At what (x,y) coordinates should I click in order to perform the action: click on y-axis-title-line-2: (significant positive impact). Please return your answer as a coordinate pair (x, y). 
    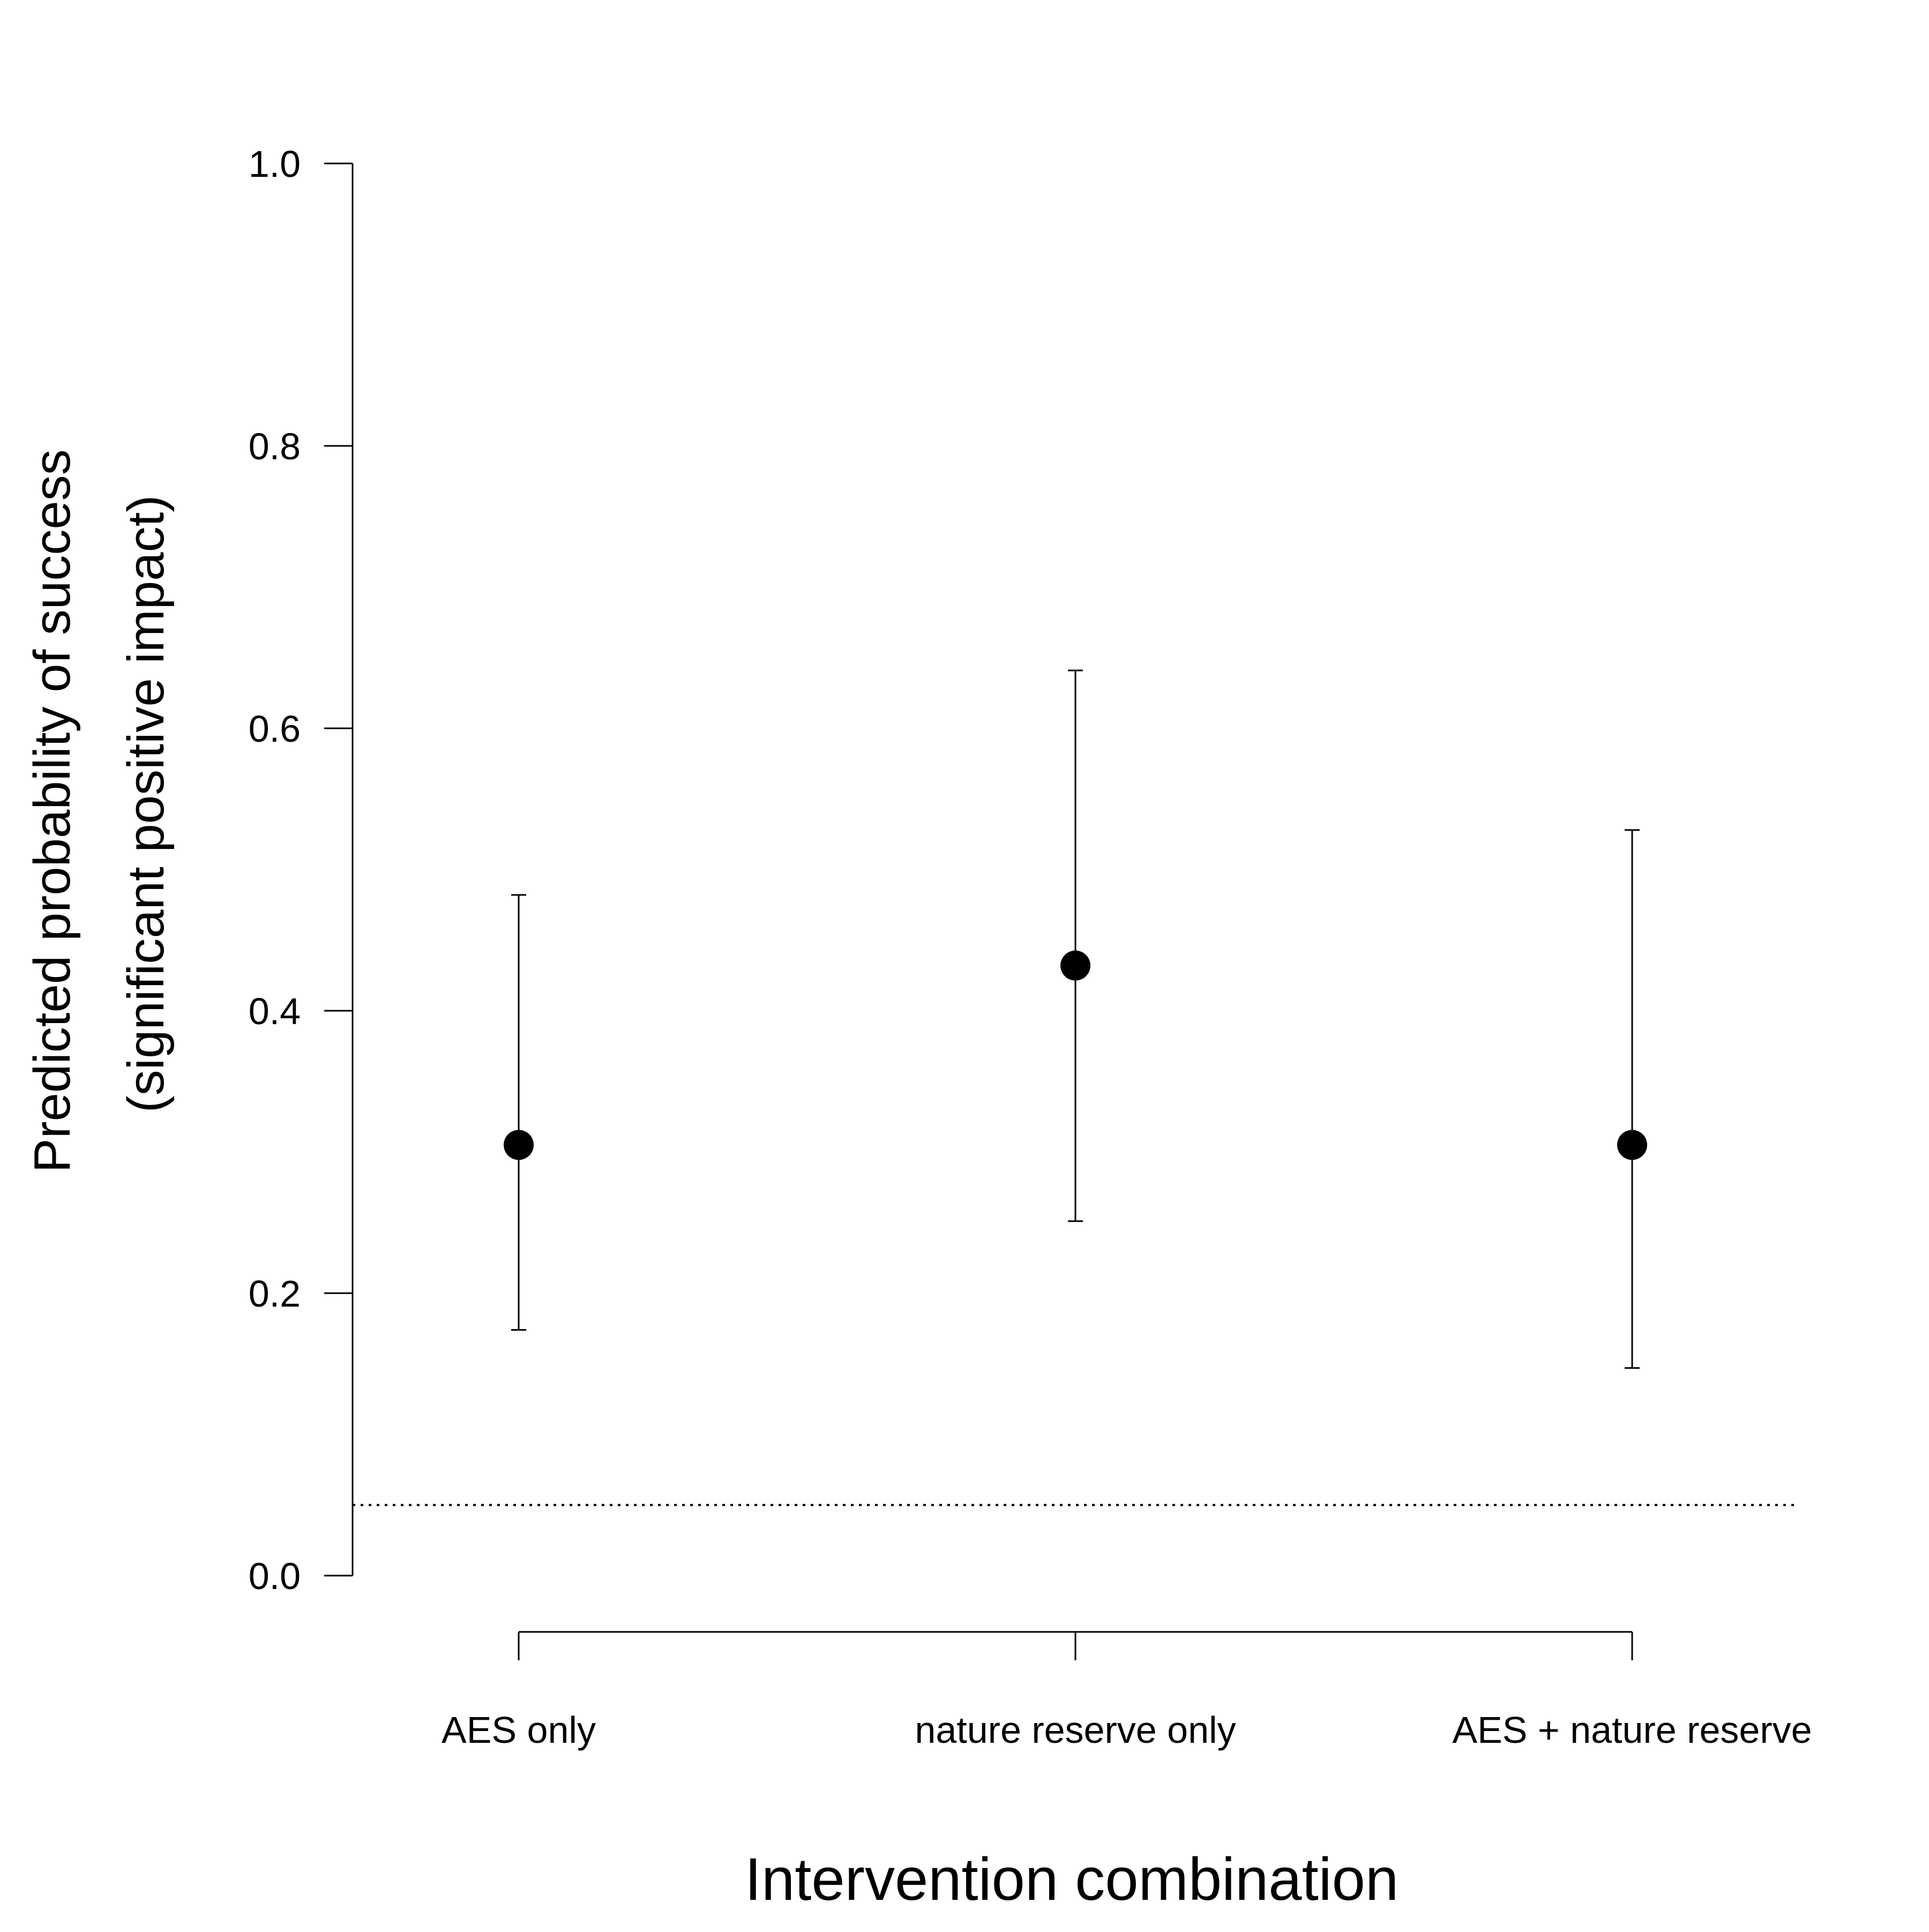
    Looking at the image, I should click on (146, 804).